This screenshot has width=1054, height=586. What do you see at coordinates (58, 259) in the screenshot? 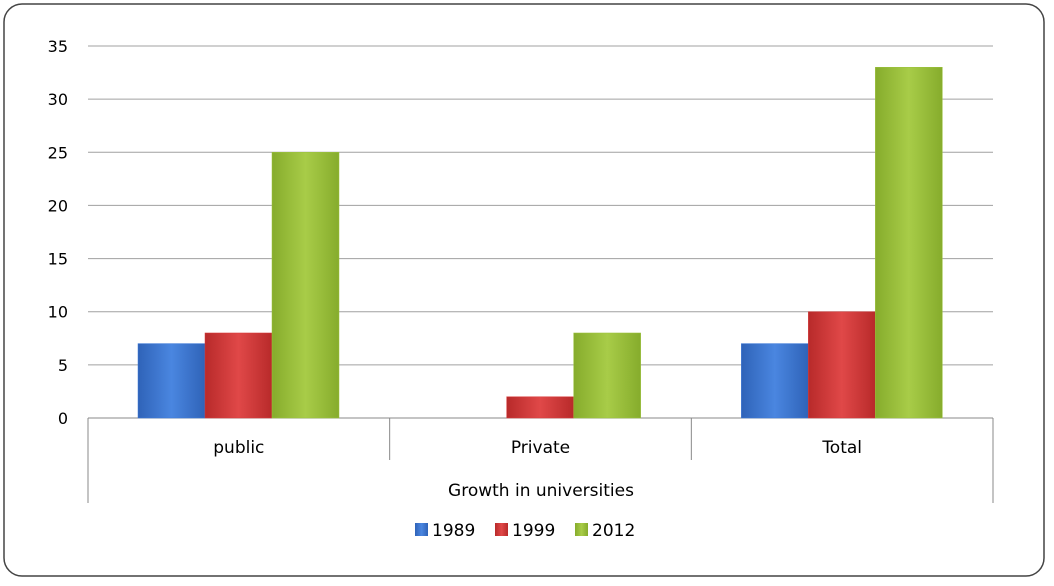
I see `y-tick-label: 15` at bounding box center [58, 259].